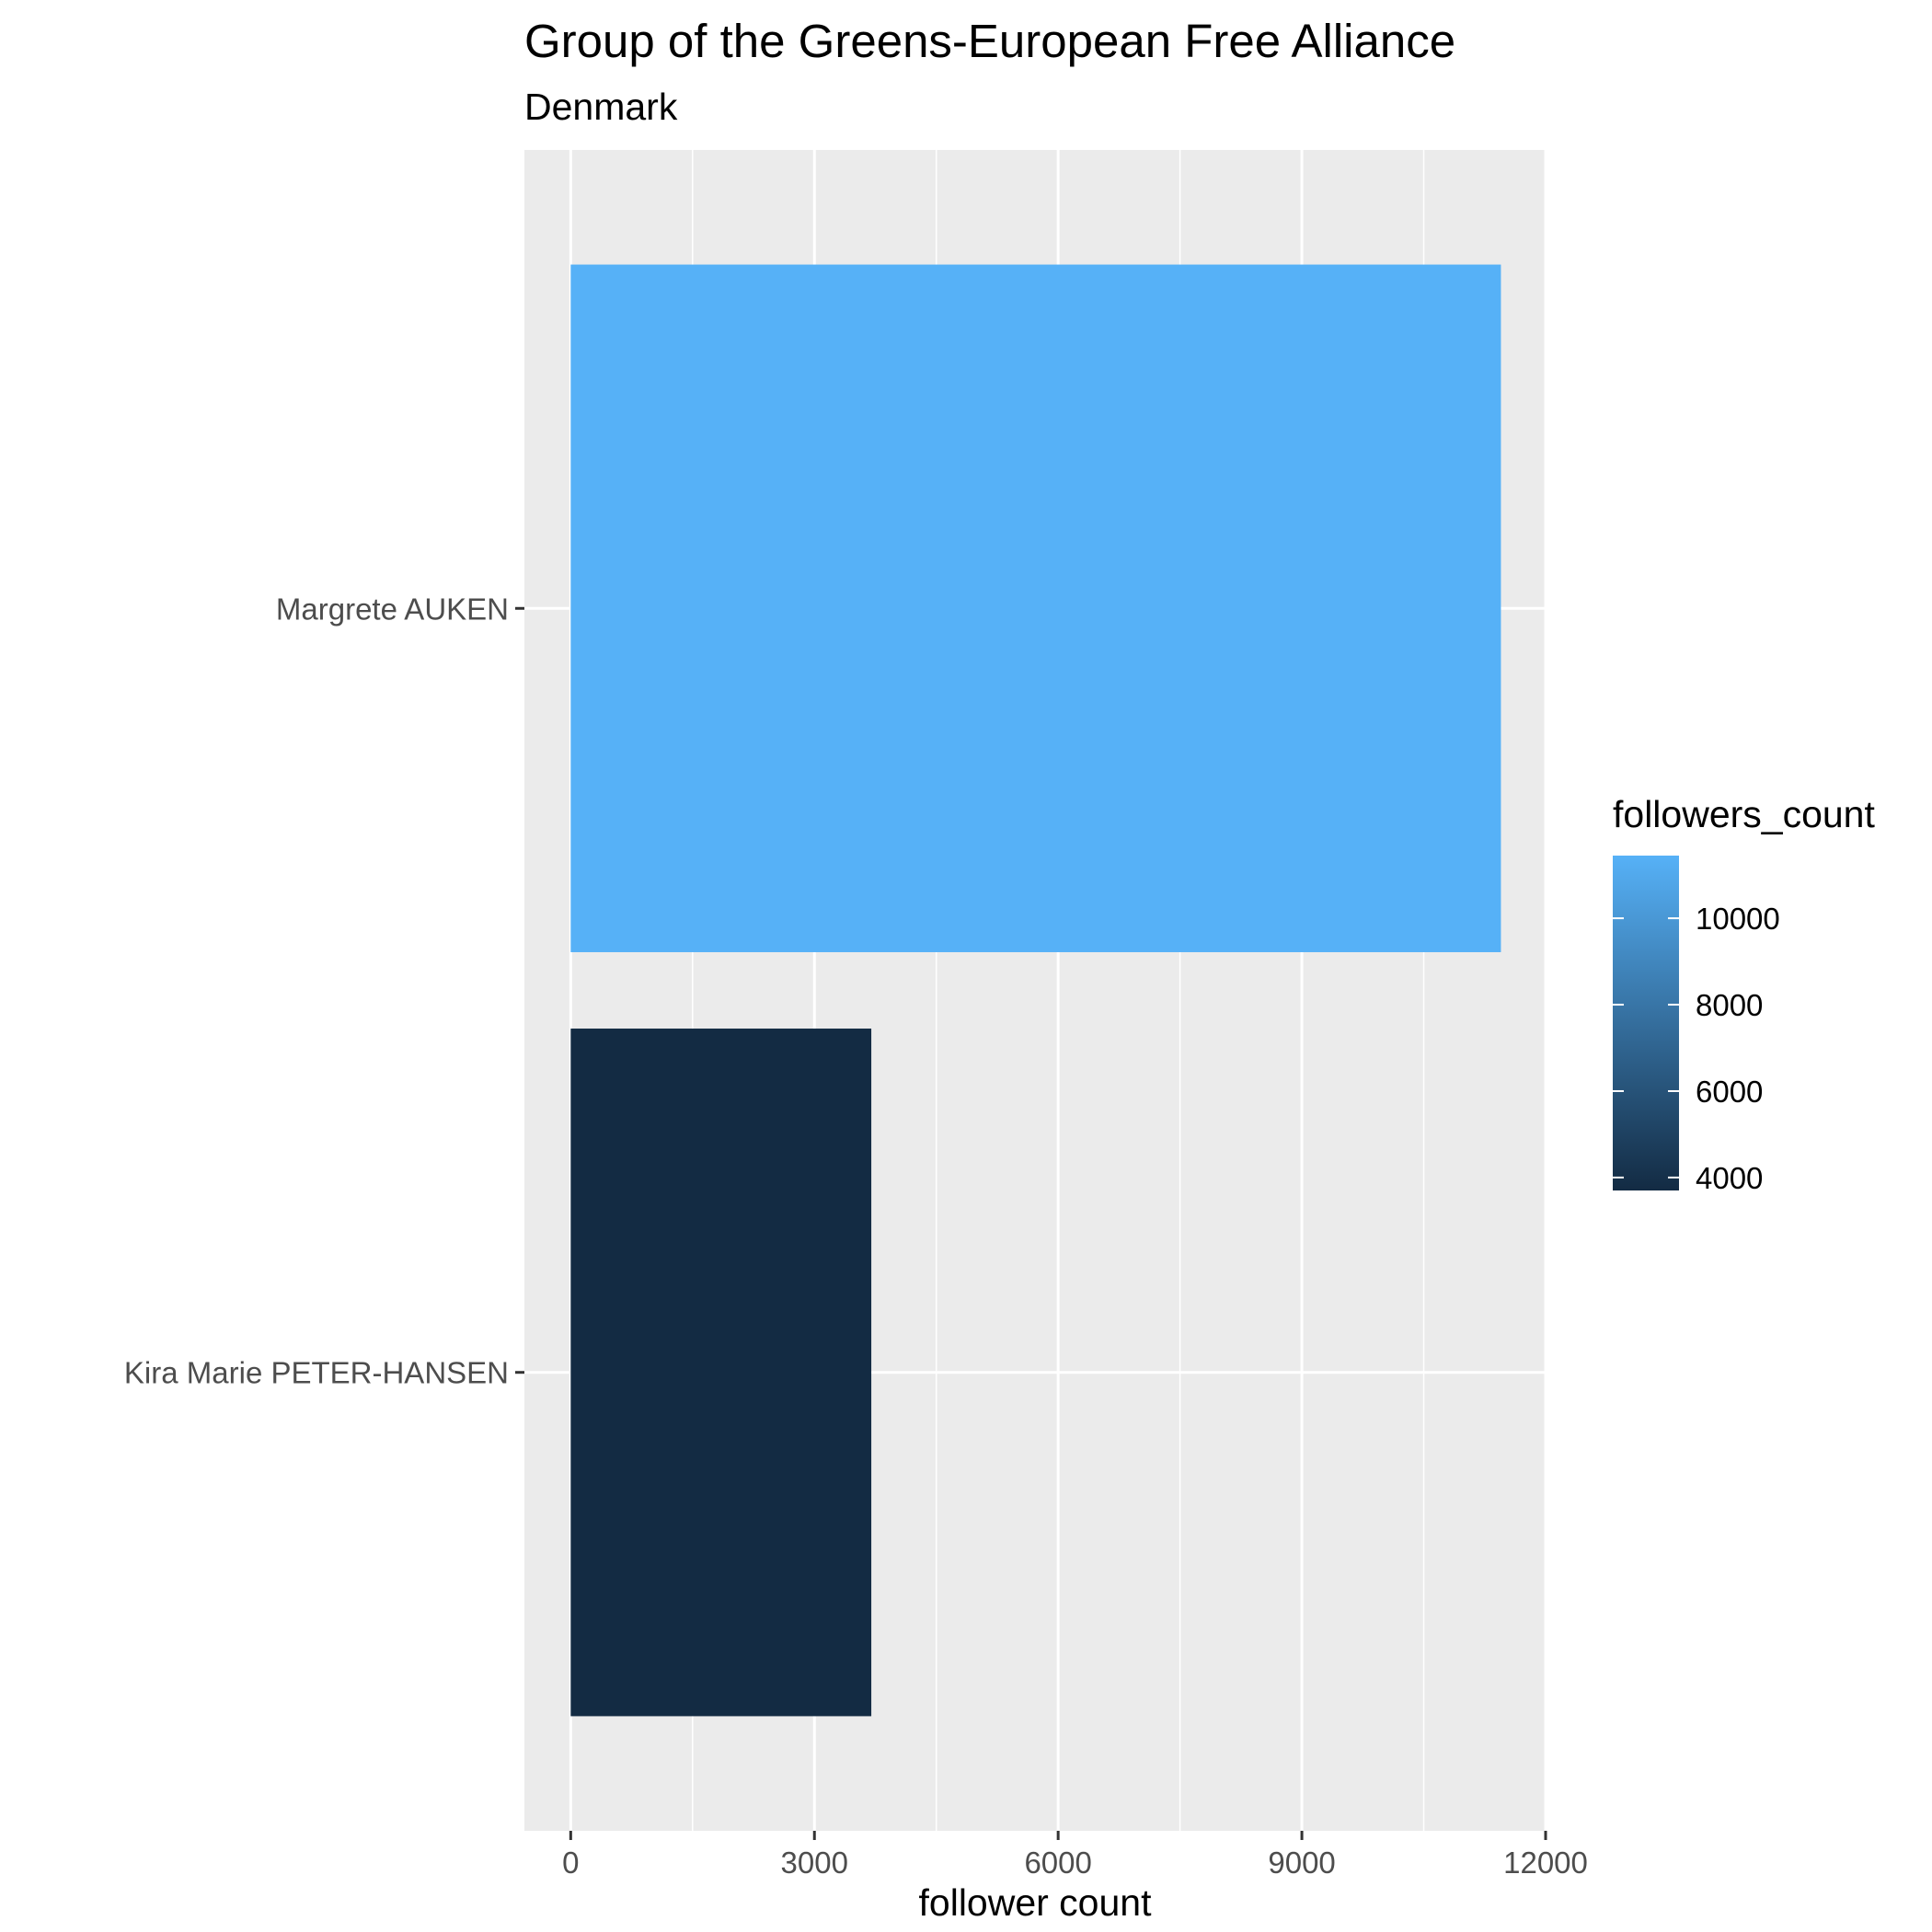  What do you see at coordinates (1057, 1863) in the screenshot?
I see `x-tick-label: 6000` at bounding box center [1057, 1863].